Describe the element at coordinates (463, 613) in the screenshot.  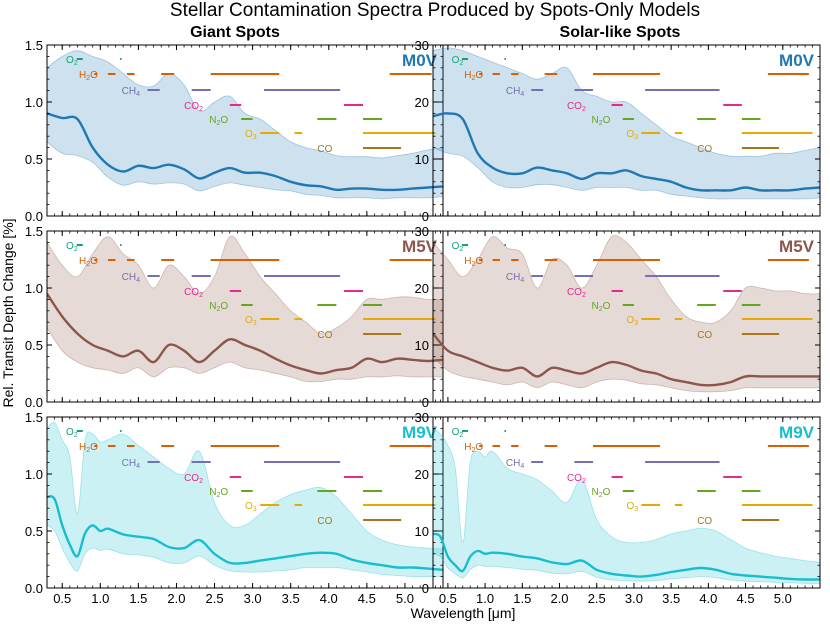
I see `x-axis-label: Wavelength [μm]` at that location.